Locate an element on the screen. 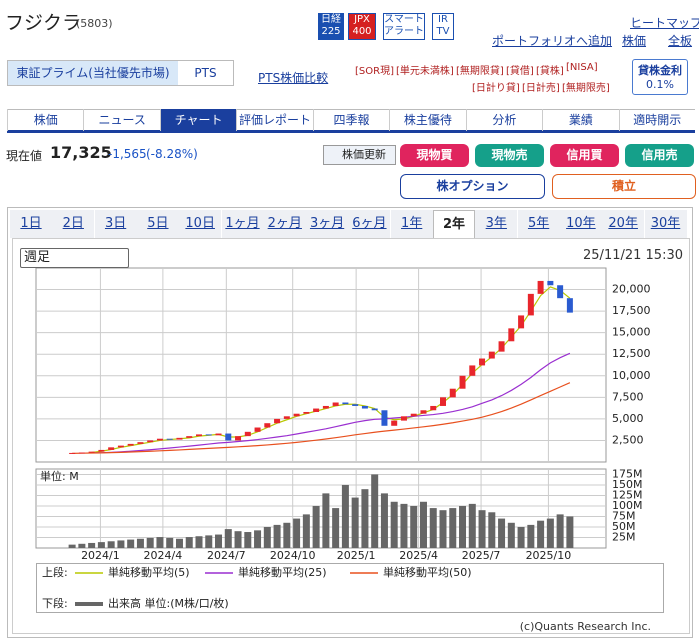  period-tab: 20年 is located at coordinates (623, 224).